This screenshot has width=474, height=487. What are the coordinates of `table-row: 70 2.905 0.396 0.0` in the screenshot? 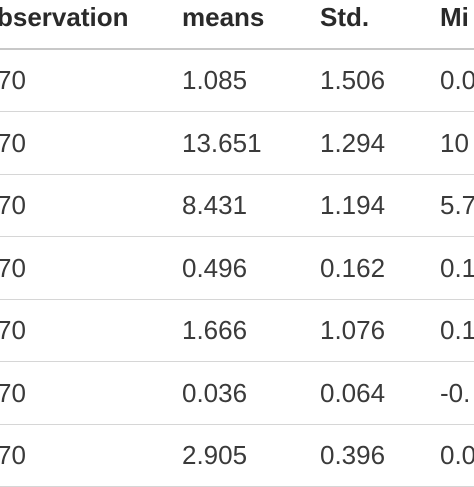 It's located at (237, 455).